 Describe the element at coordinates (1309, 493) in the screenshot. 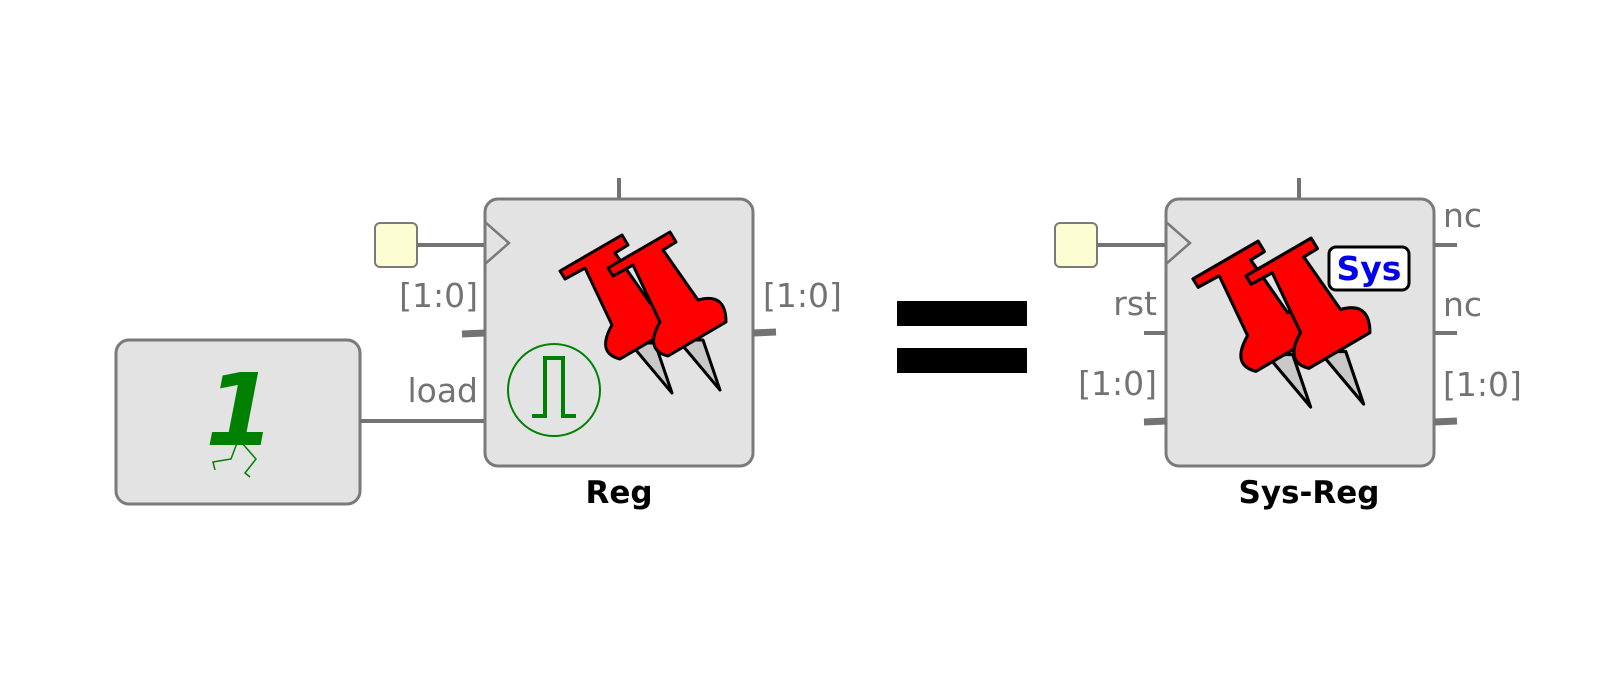

I see `sys-reg-block-title: Sys-Reg` at that location.